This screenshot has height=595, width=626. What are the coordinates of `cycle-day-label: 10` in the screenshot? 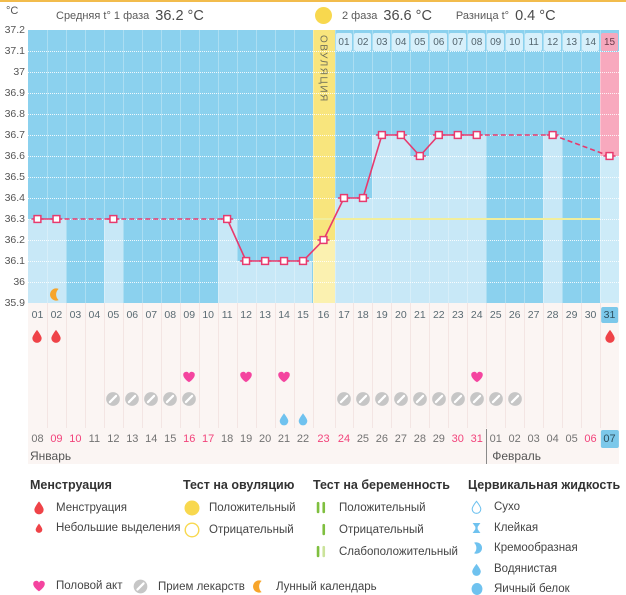 It's located at (208, 315).